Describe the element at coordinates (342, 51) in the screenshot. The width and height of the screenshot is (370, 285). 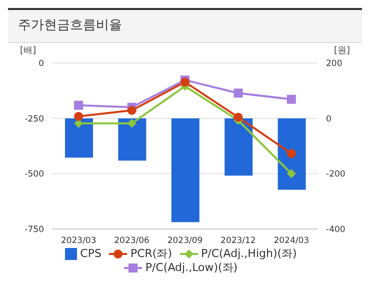
I see `y2-axis-title: [원]` at that location.